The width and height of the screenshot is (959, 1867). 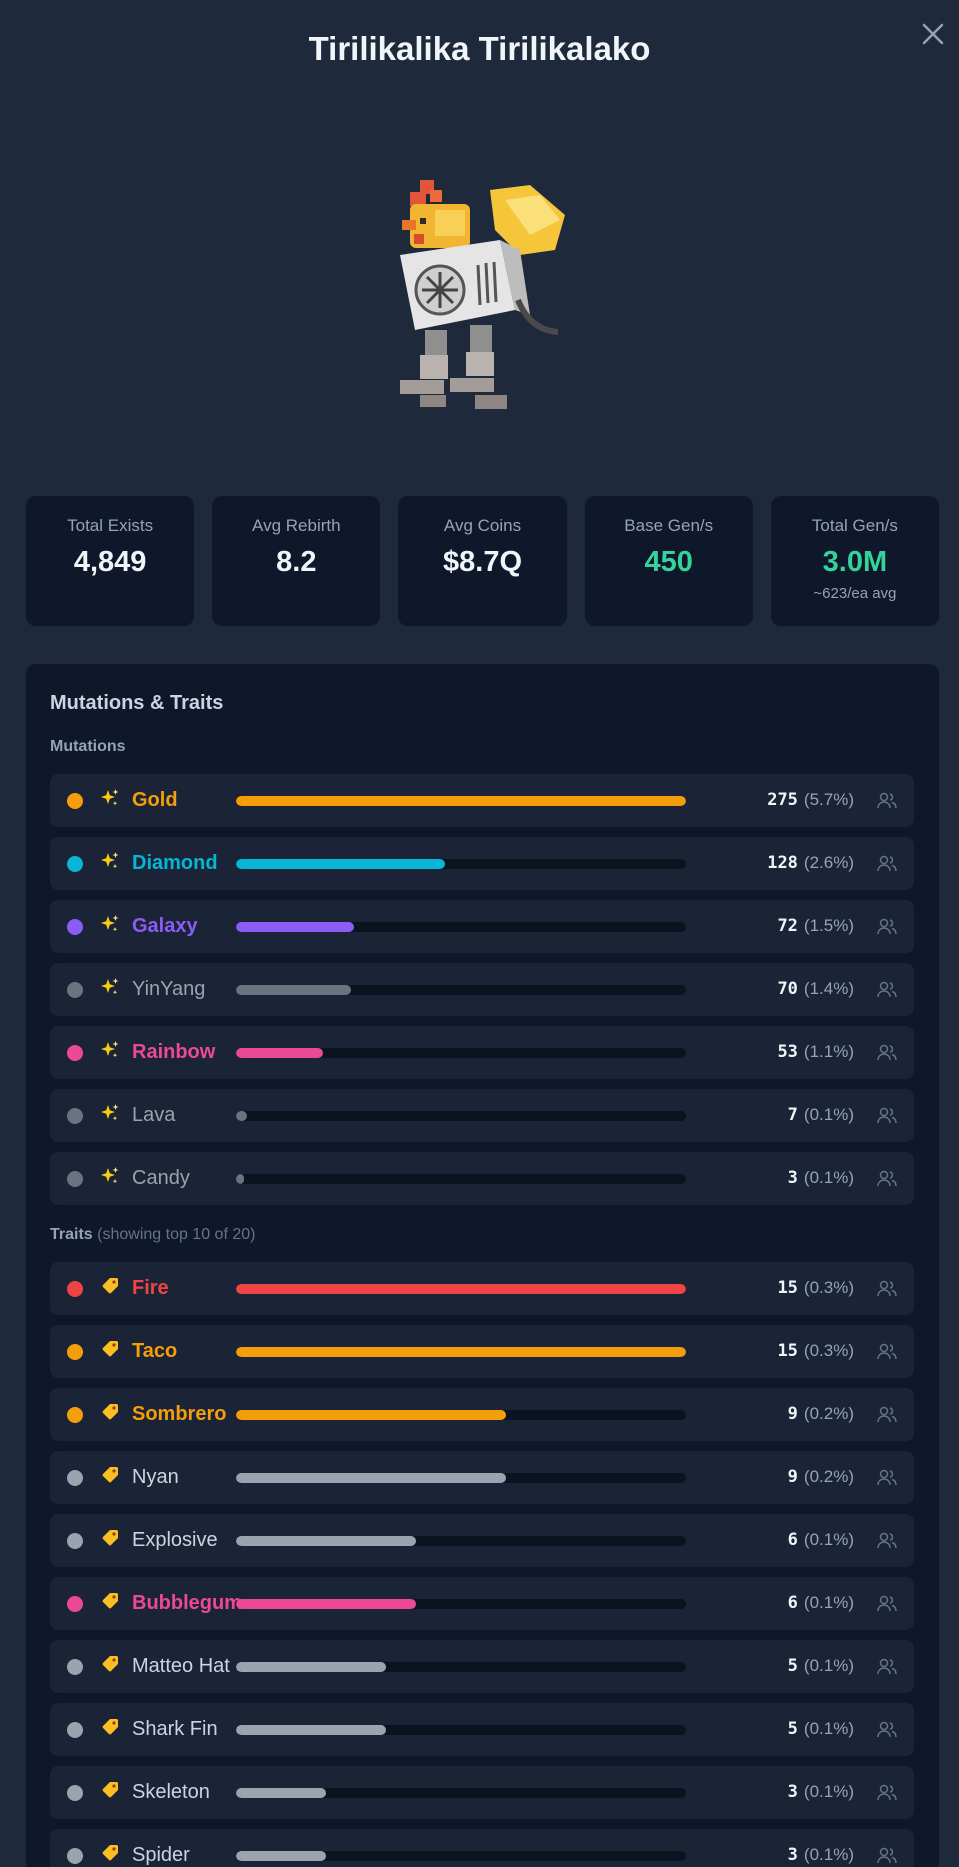 I want to click on close-icon, so click(x=933, y=34).